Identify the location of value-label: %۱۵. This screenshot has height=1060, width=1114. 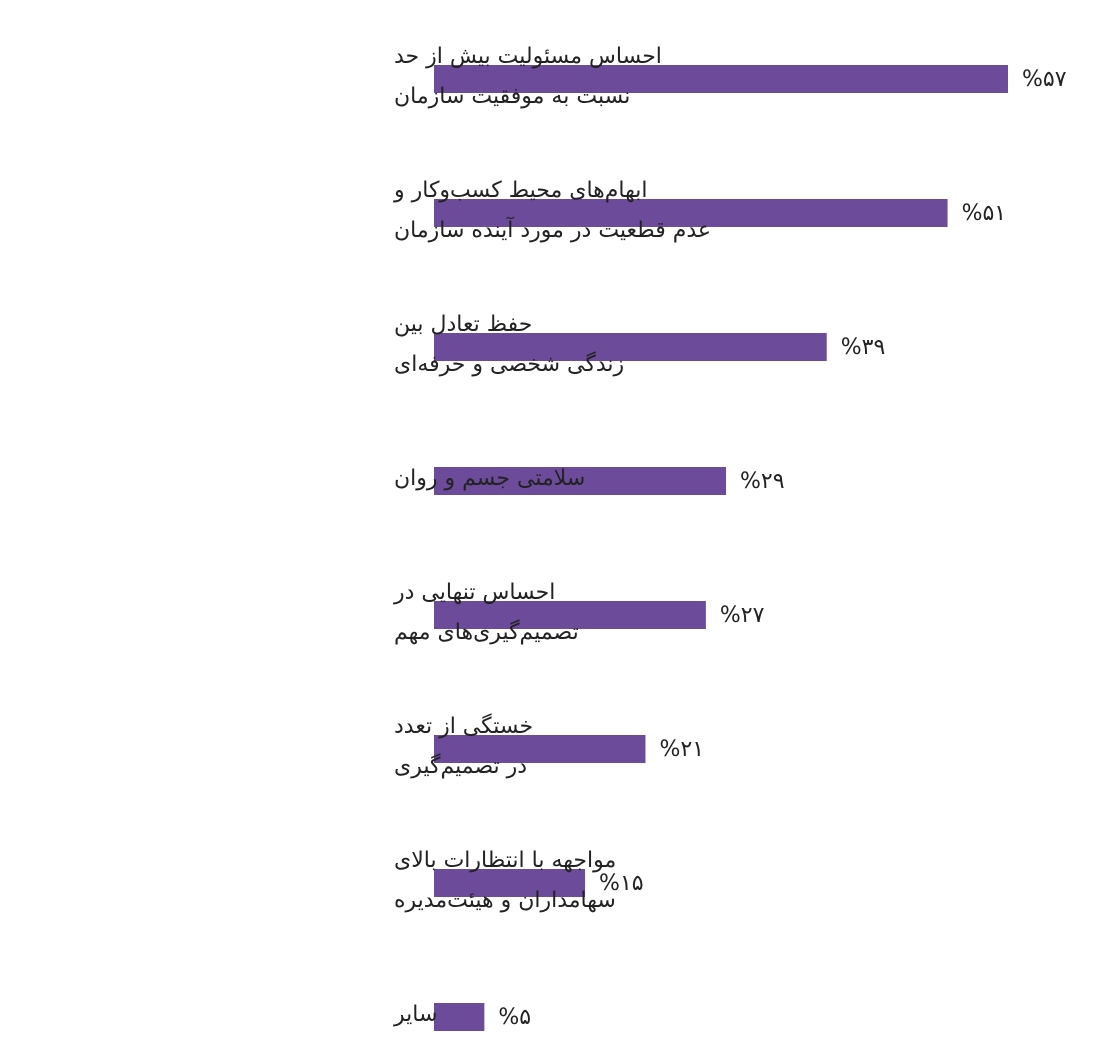
(621, 883).